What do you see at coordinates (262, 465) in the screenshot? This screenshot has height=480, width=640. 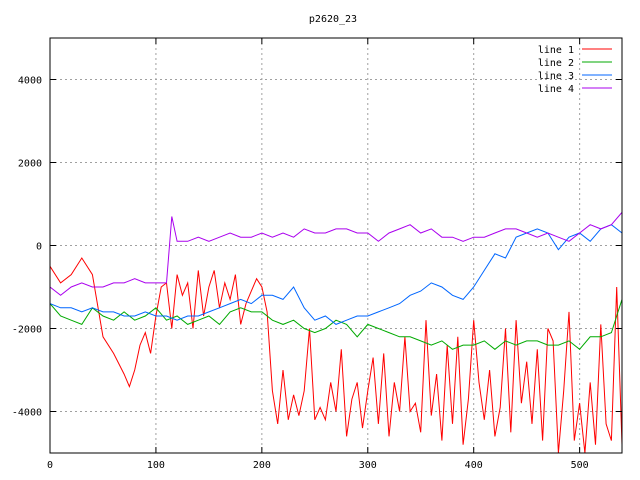 I see `x-tick-label: 200` at bounding box center [262, 465].